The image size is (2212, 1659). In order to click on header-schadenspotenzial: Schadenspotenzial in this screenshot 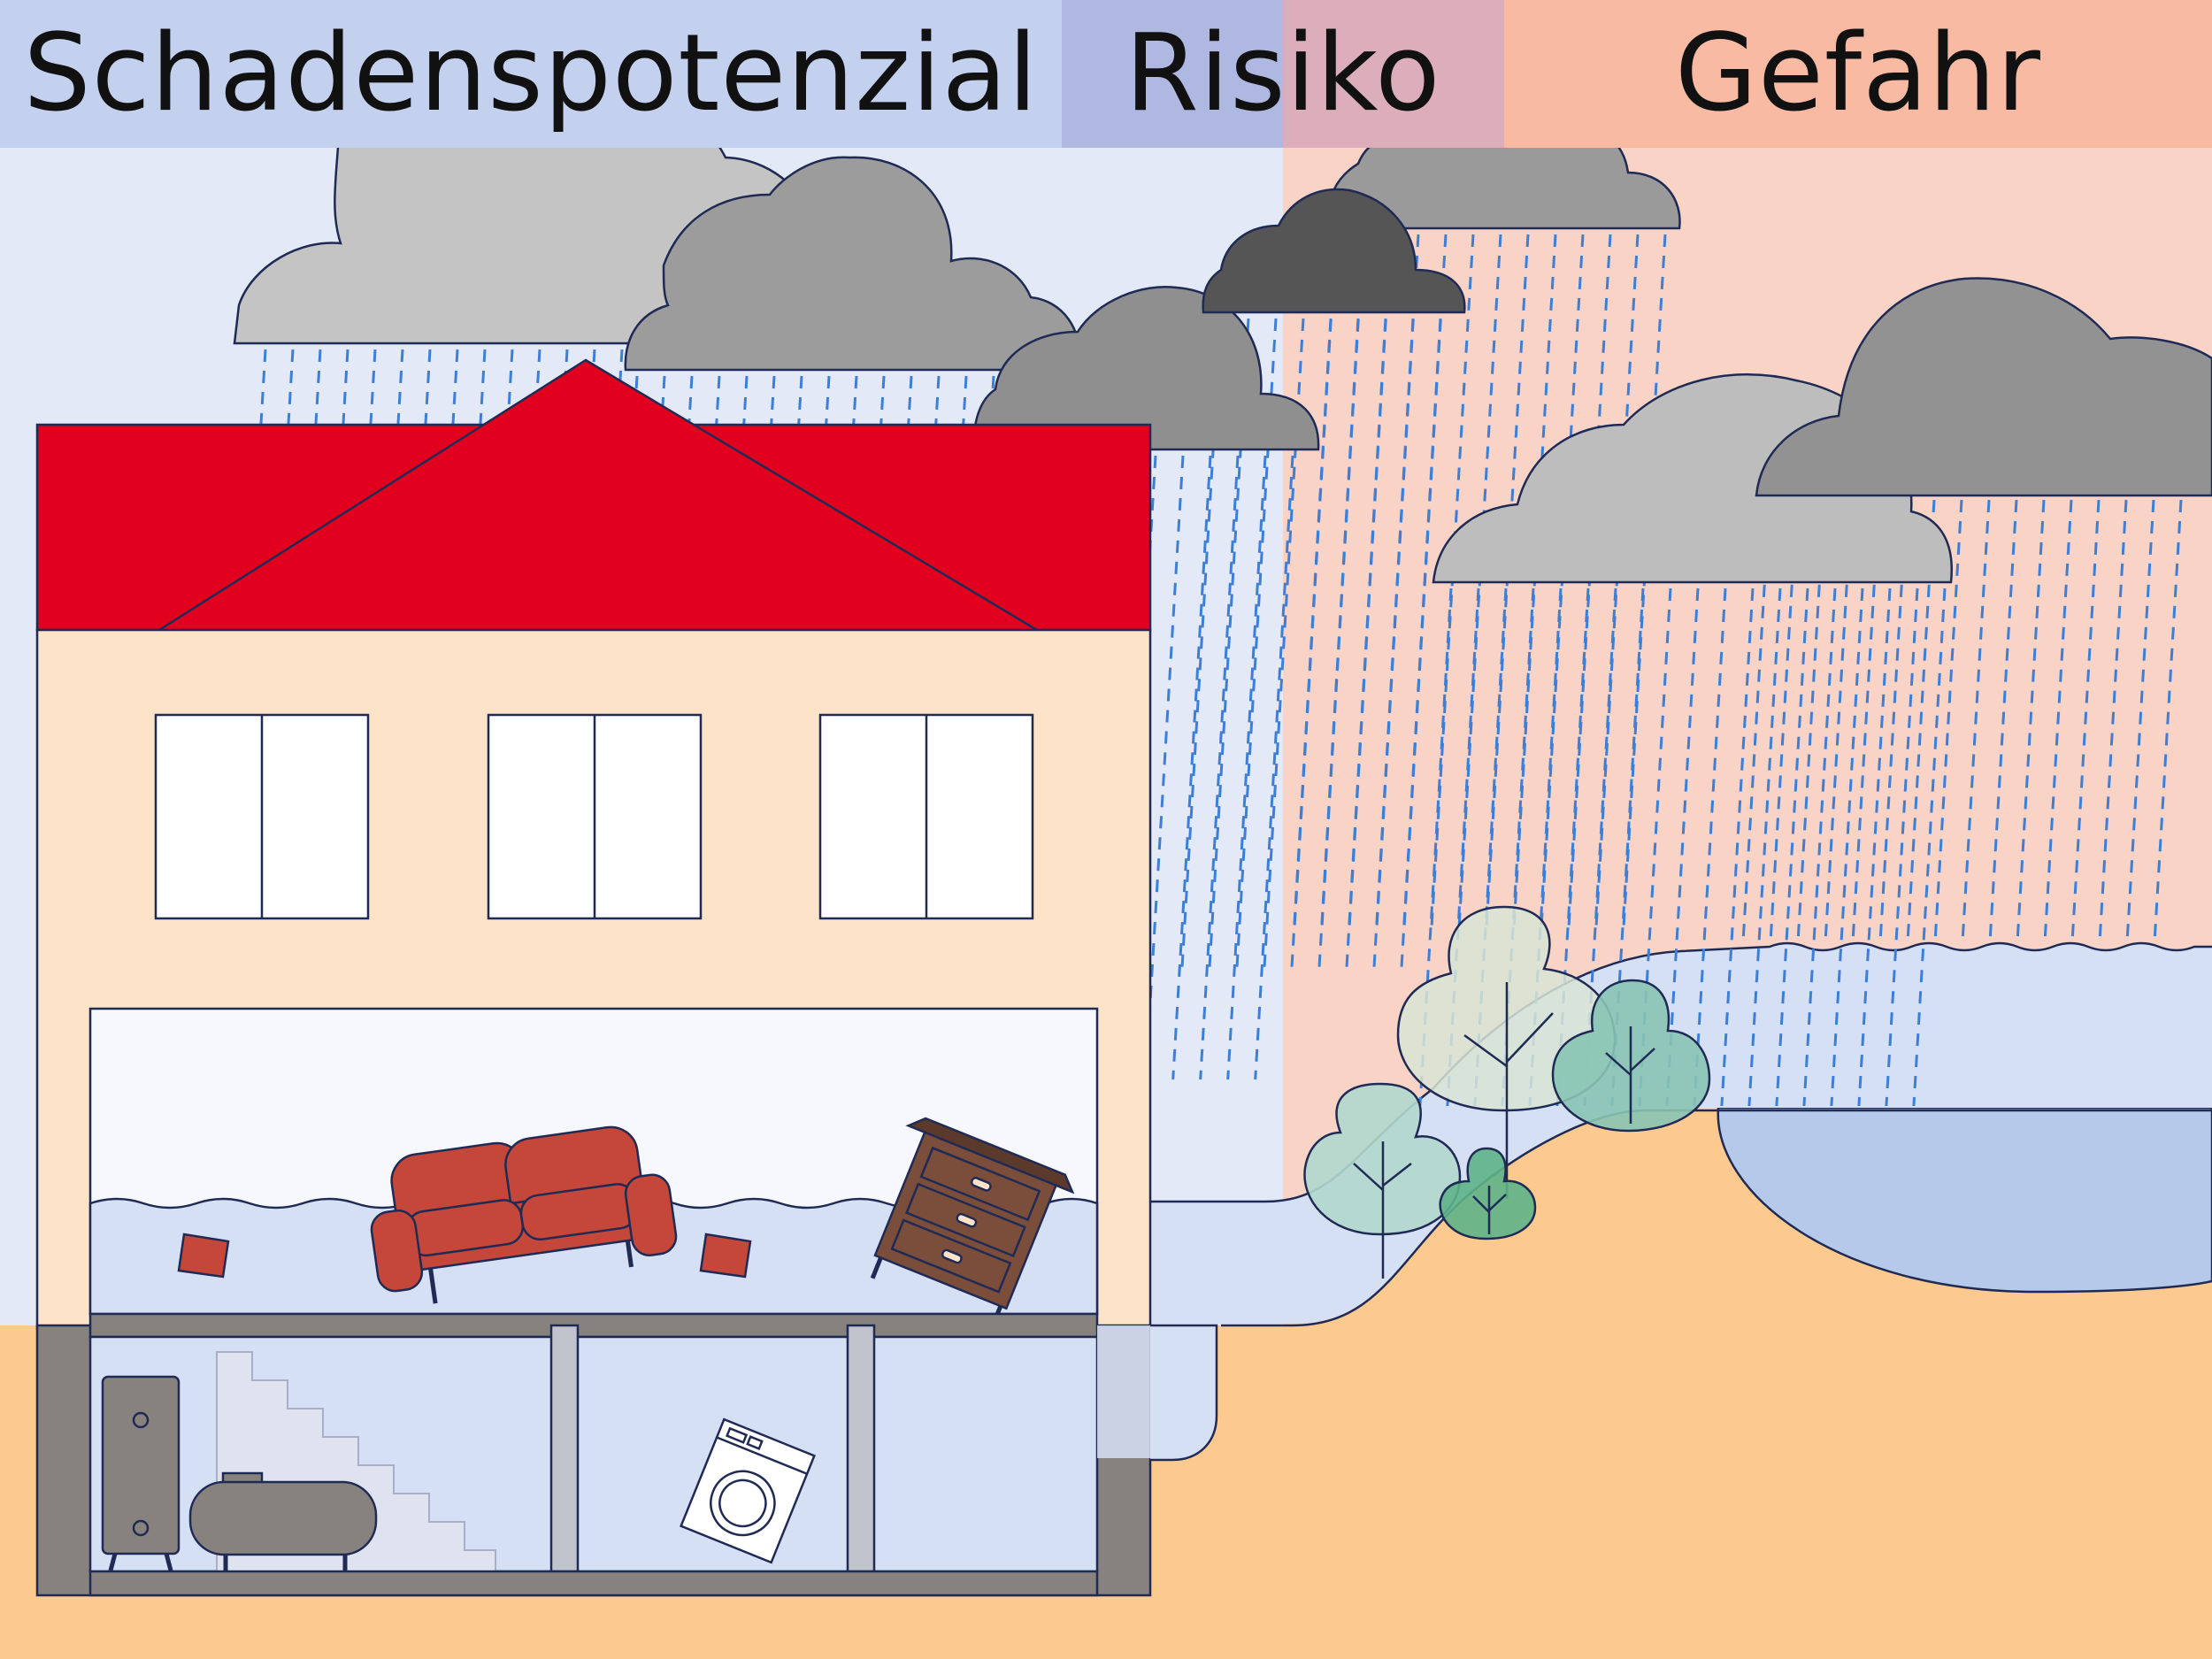, I will do `click(531, 74)`.